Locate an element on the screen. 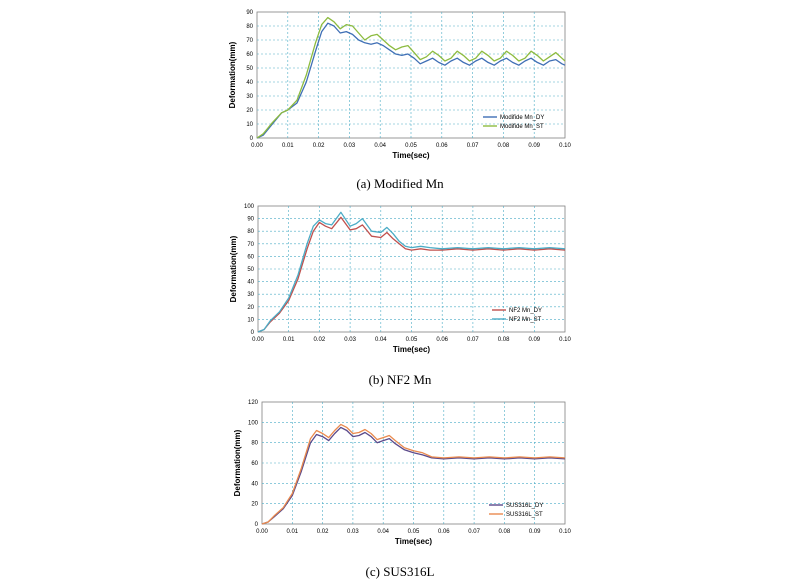  legend-label: NF2 Mn_ST is located at coordinates (525, 320).